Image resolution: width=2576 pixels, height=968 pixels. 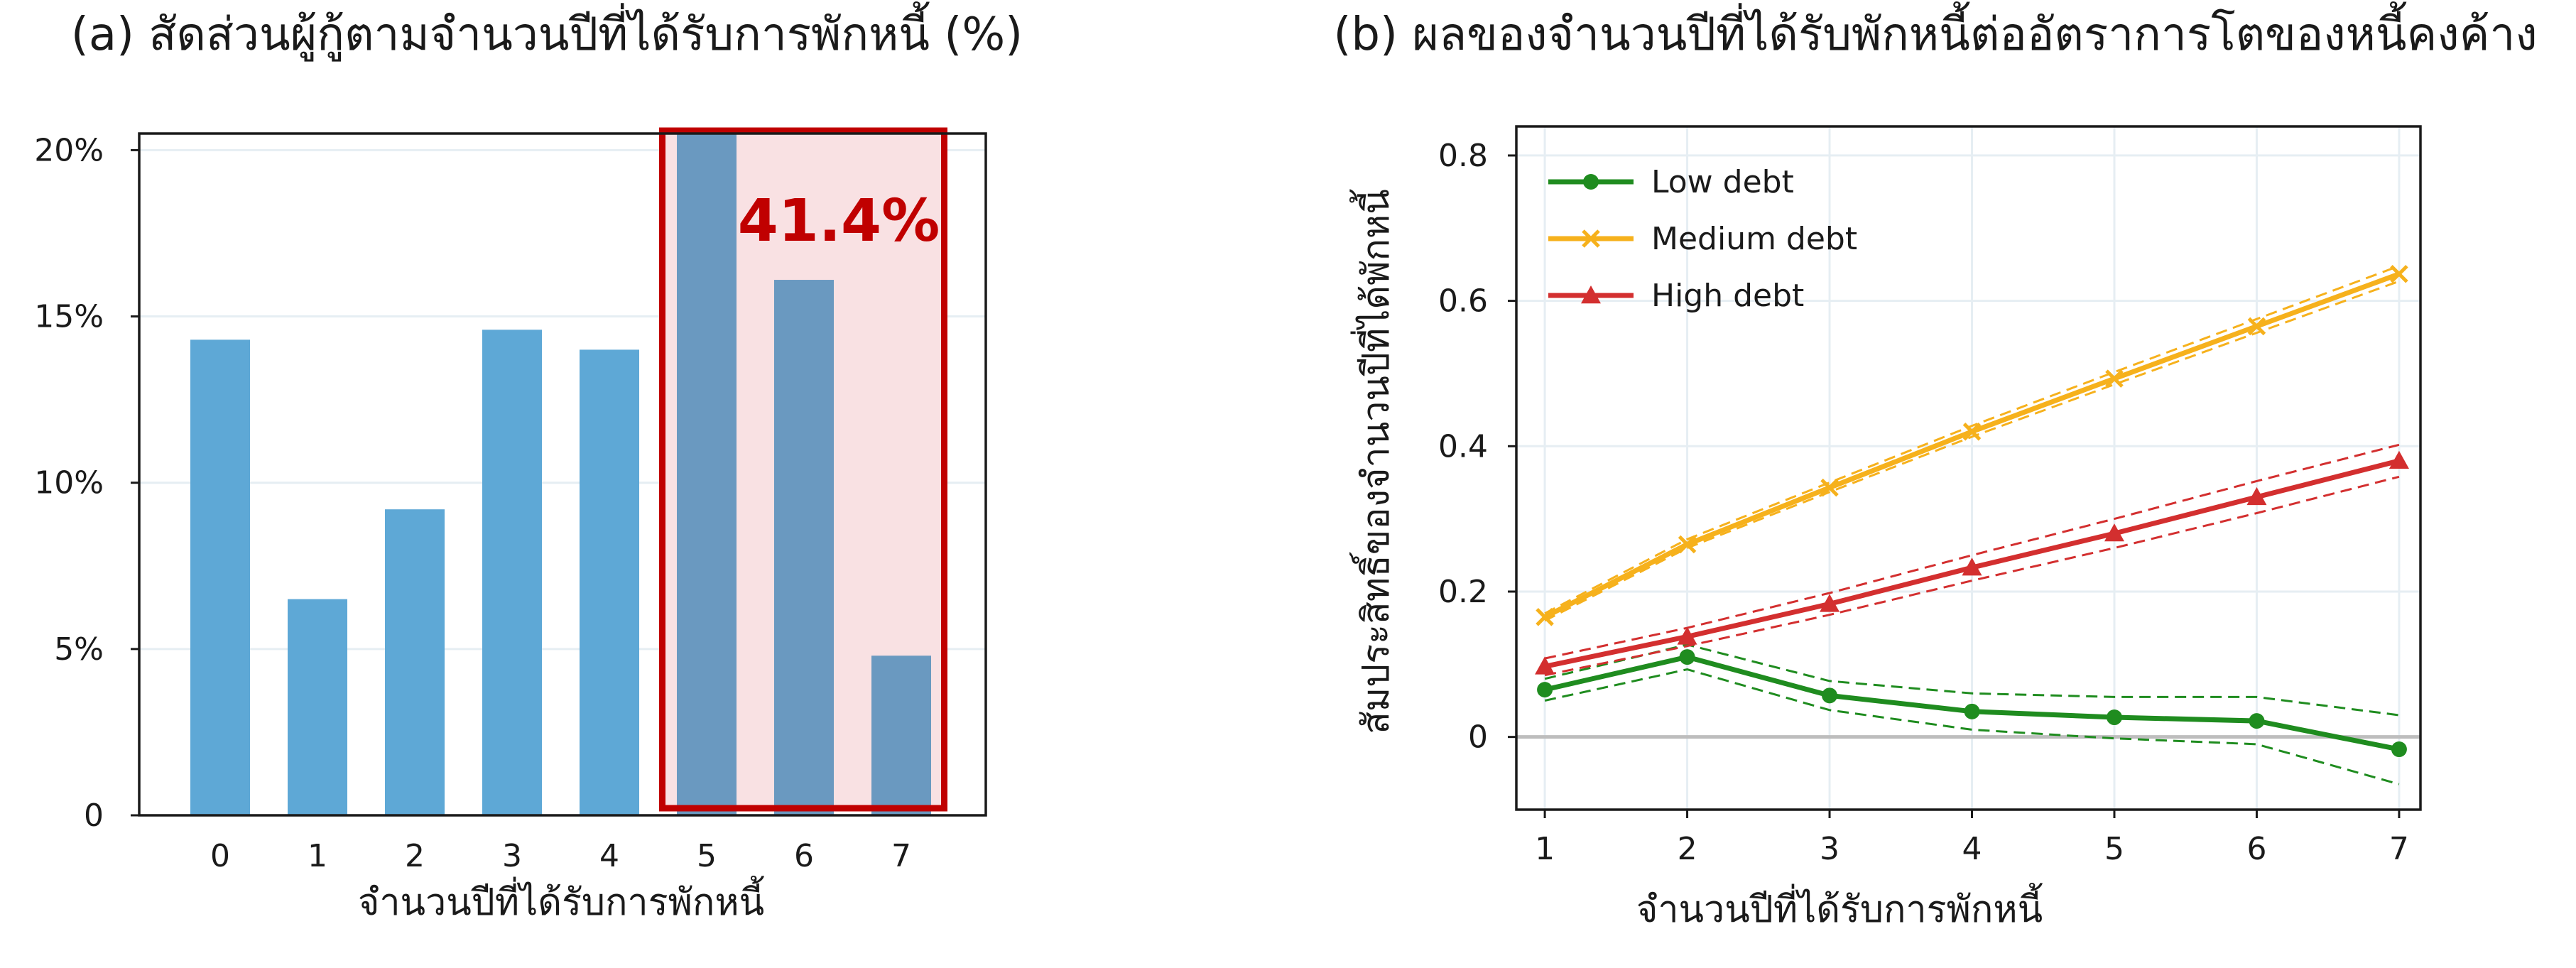 What do you see at coordinates (79, 649) in the screenshot?
I see `y-tick-label: 5%` at bounding box center [79, 649].